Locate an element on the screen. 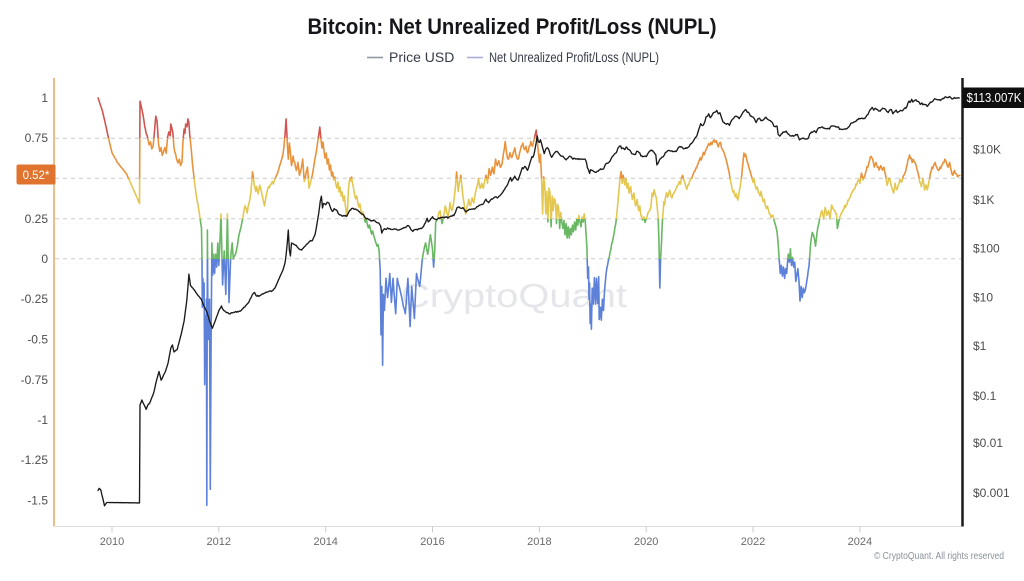  svg-text: 2010 is located at coordinates (112, 542).